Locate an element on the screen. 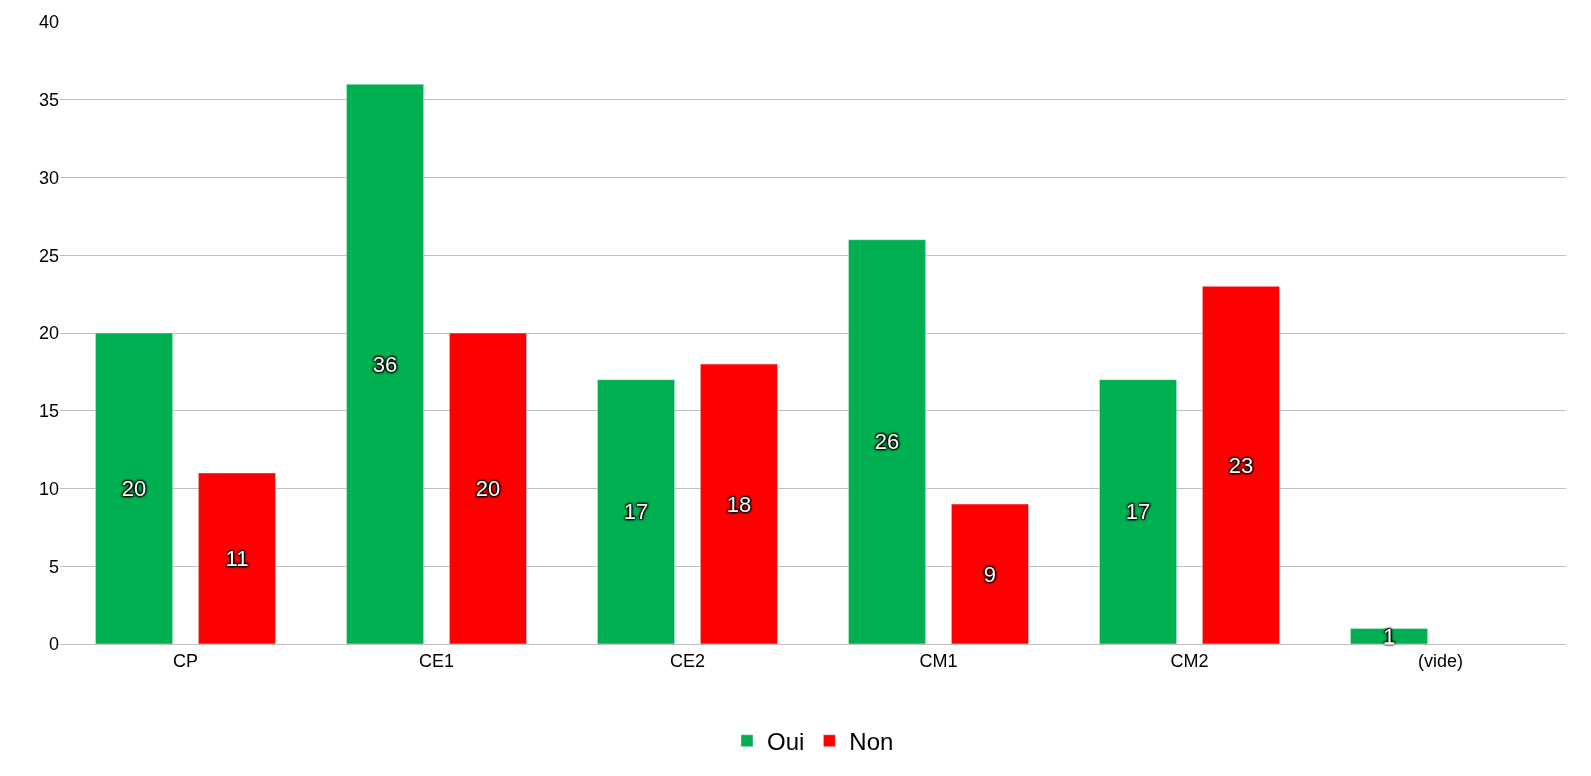 The image size is (1591, 776). y-tick-label: 20 is located at coordinates (48, 333).